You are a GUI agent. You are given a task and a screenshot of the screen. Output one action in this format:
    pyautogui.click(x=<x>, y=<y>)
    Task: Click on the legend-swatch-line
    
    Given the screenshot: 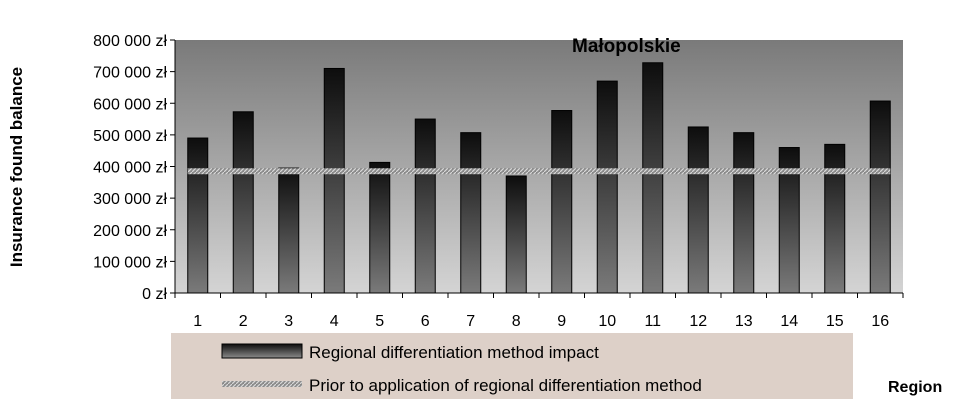 What is the action you would take?
    pyautogui.click(x=262, y=384)
    